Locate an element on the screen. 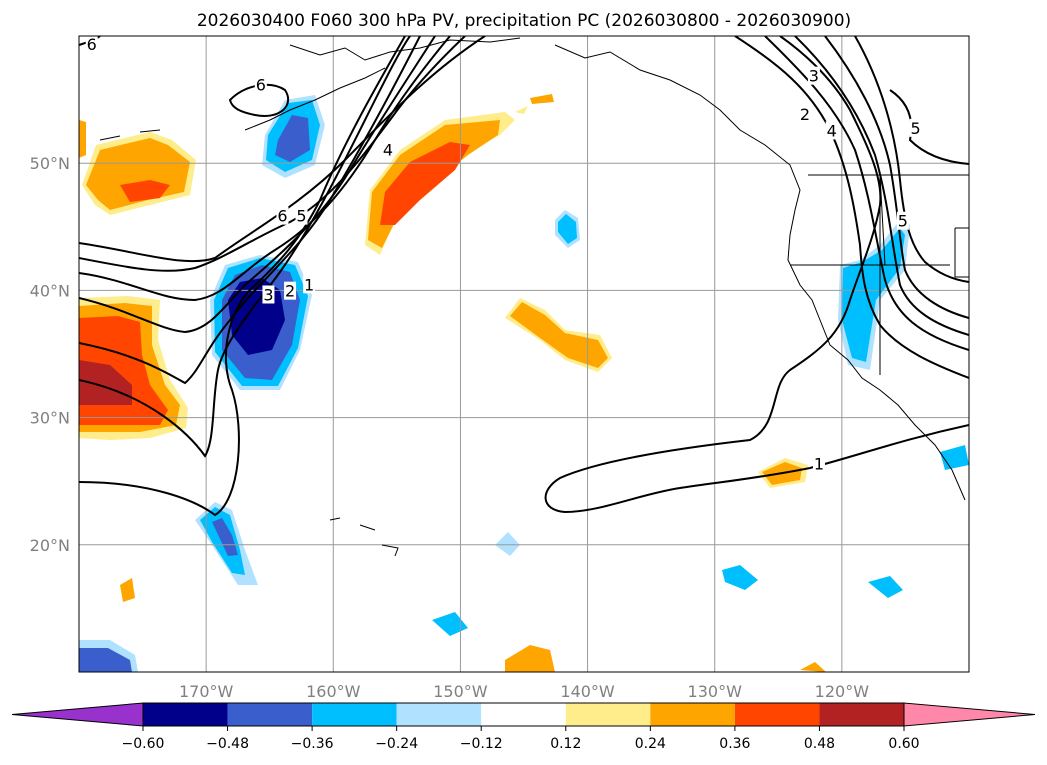 This screenshot has width=1047, height=765. colorbar-frame is located at coordinates (523, 714).